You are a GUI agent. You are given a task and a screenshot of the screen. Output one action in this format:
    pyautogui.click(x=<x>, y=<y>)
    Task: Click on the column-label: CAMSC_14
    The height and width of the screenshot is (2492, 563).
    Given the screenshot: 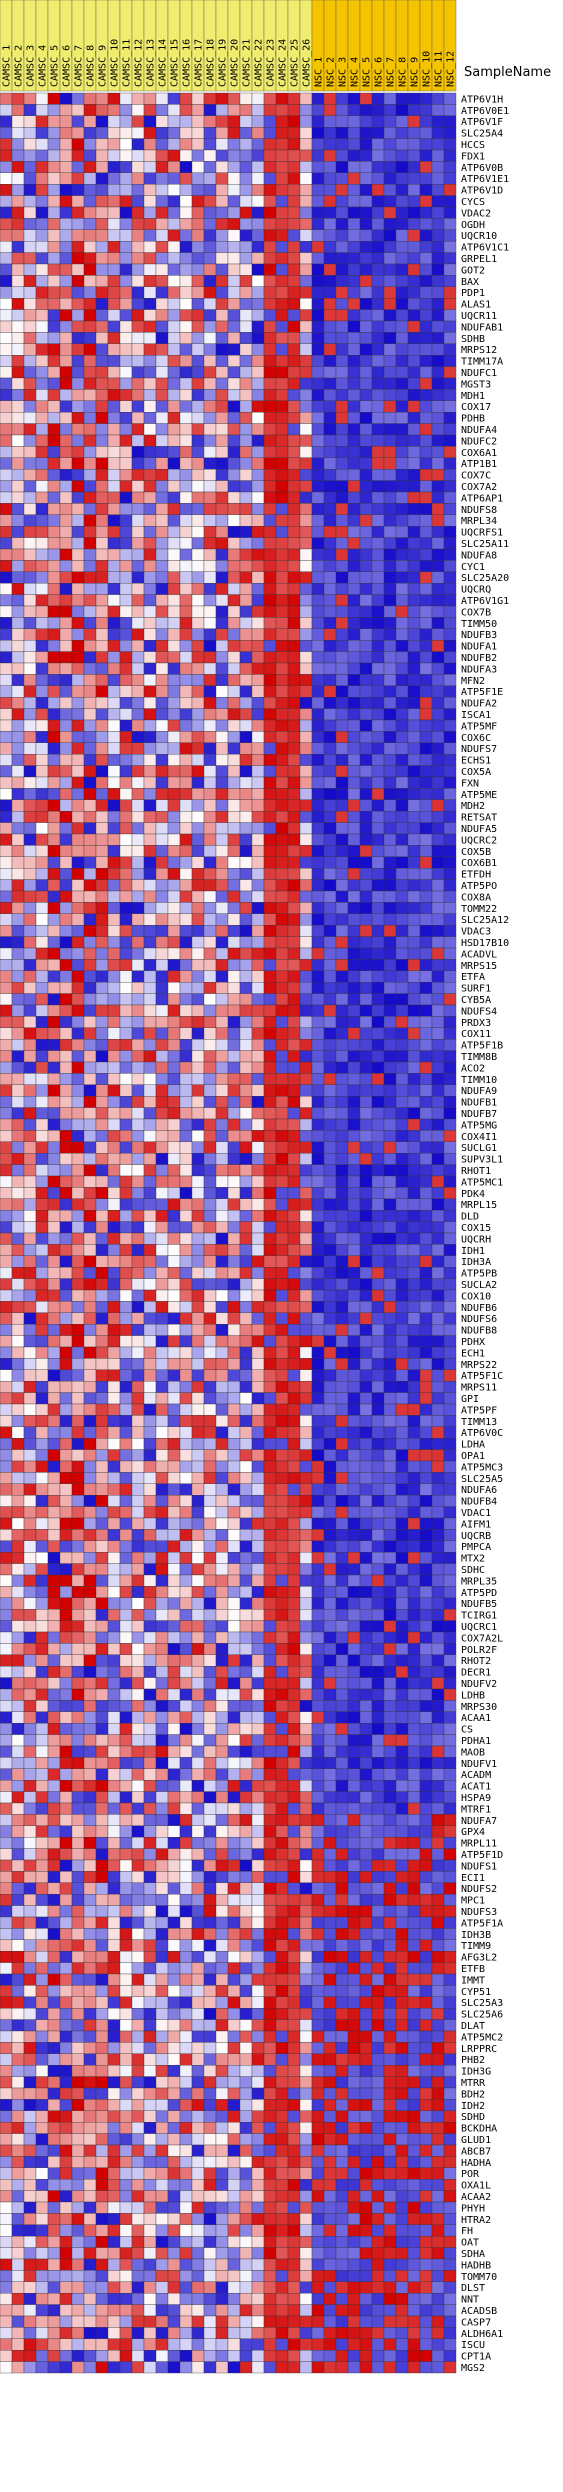 What is the action you would take?
    pyautogui.click(x=163, y=63)
    